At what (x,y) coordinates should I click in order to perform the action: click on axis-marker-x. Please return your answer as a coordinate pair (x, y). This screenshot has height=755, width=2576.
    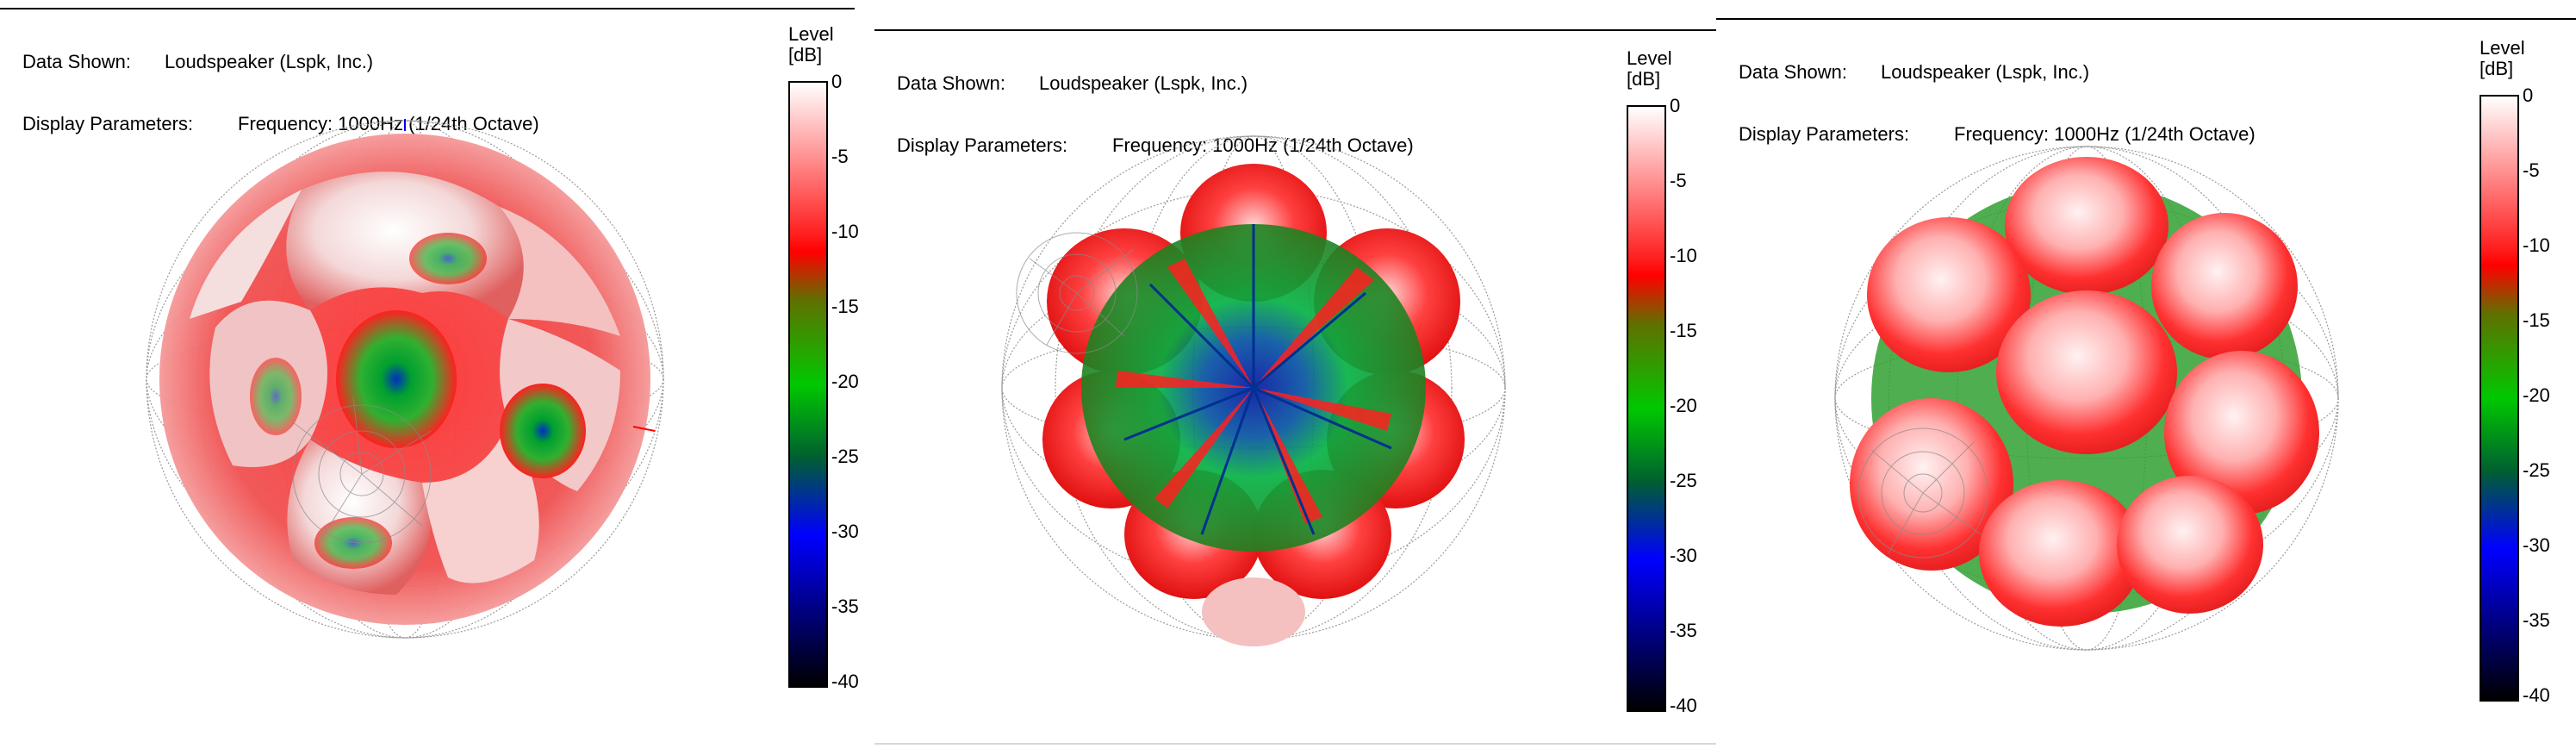
    Looking at the image, I should click on (644, 429).